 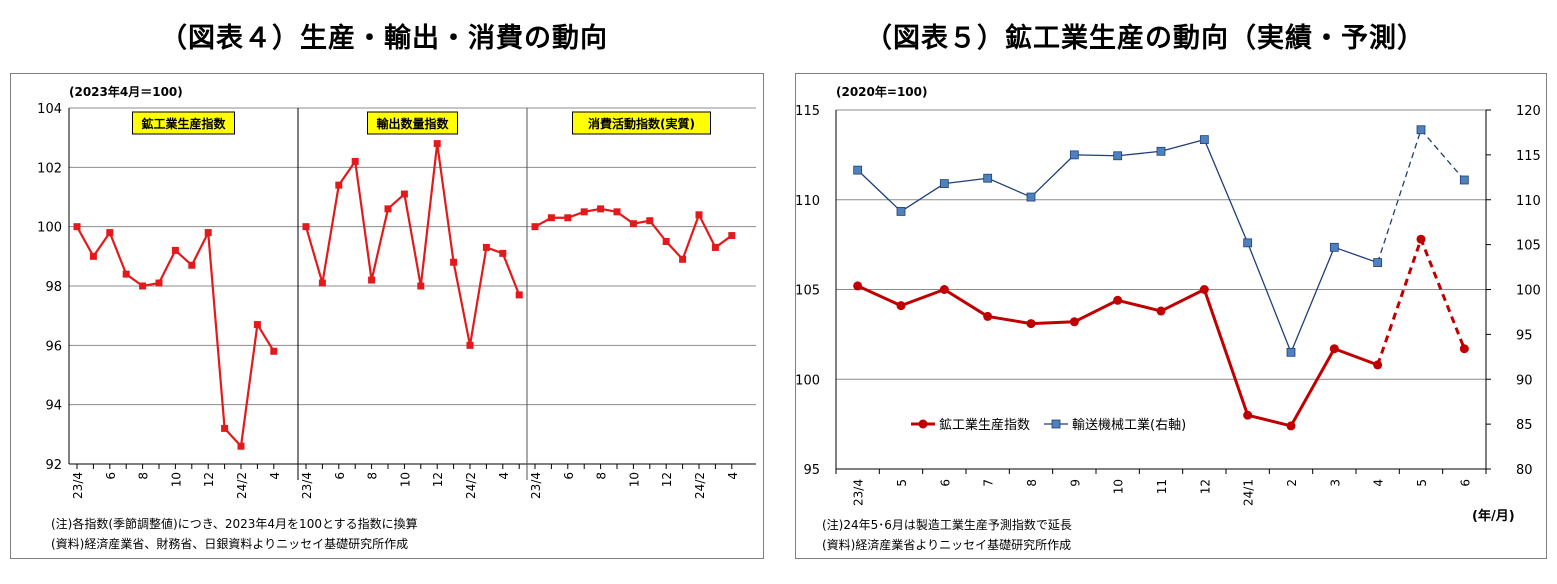 I want to click on figure5-unit-note: (2020年=100), so click(x=881, y=91).